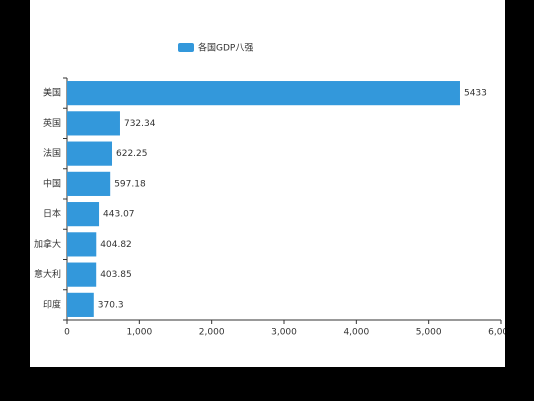 This screenshot has height=401, width=534. I want to click on x-tick-label: 3,000, so click(284, 333).